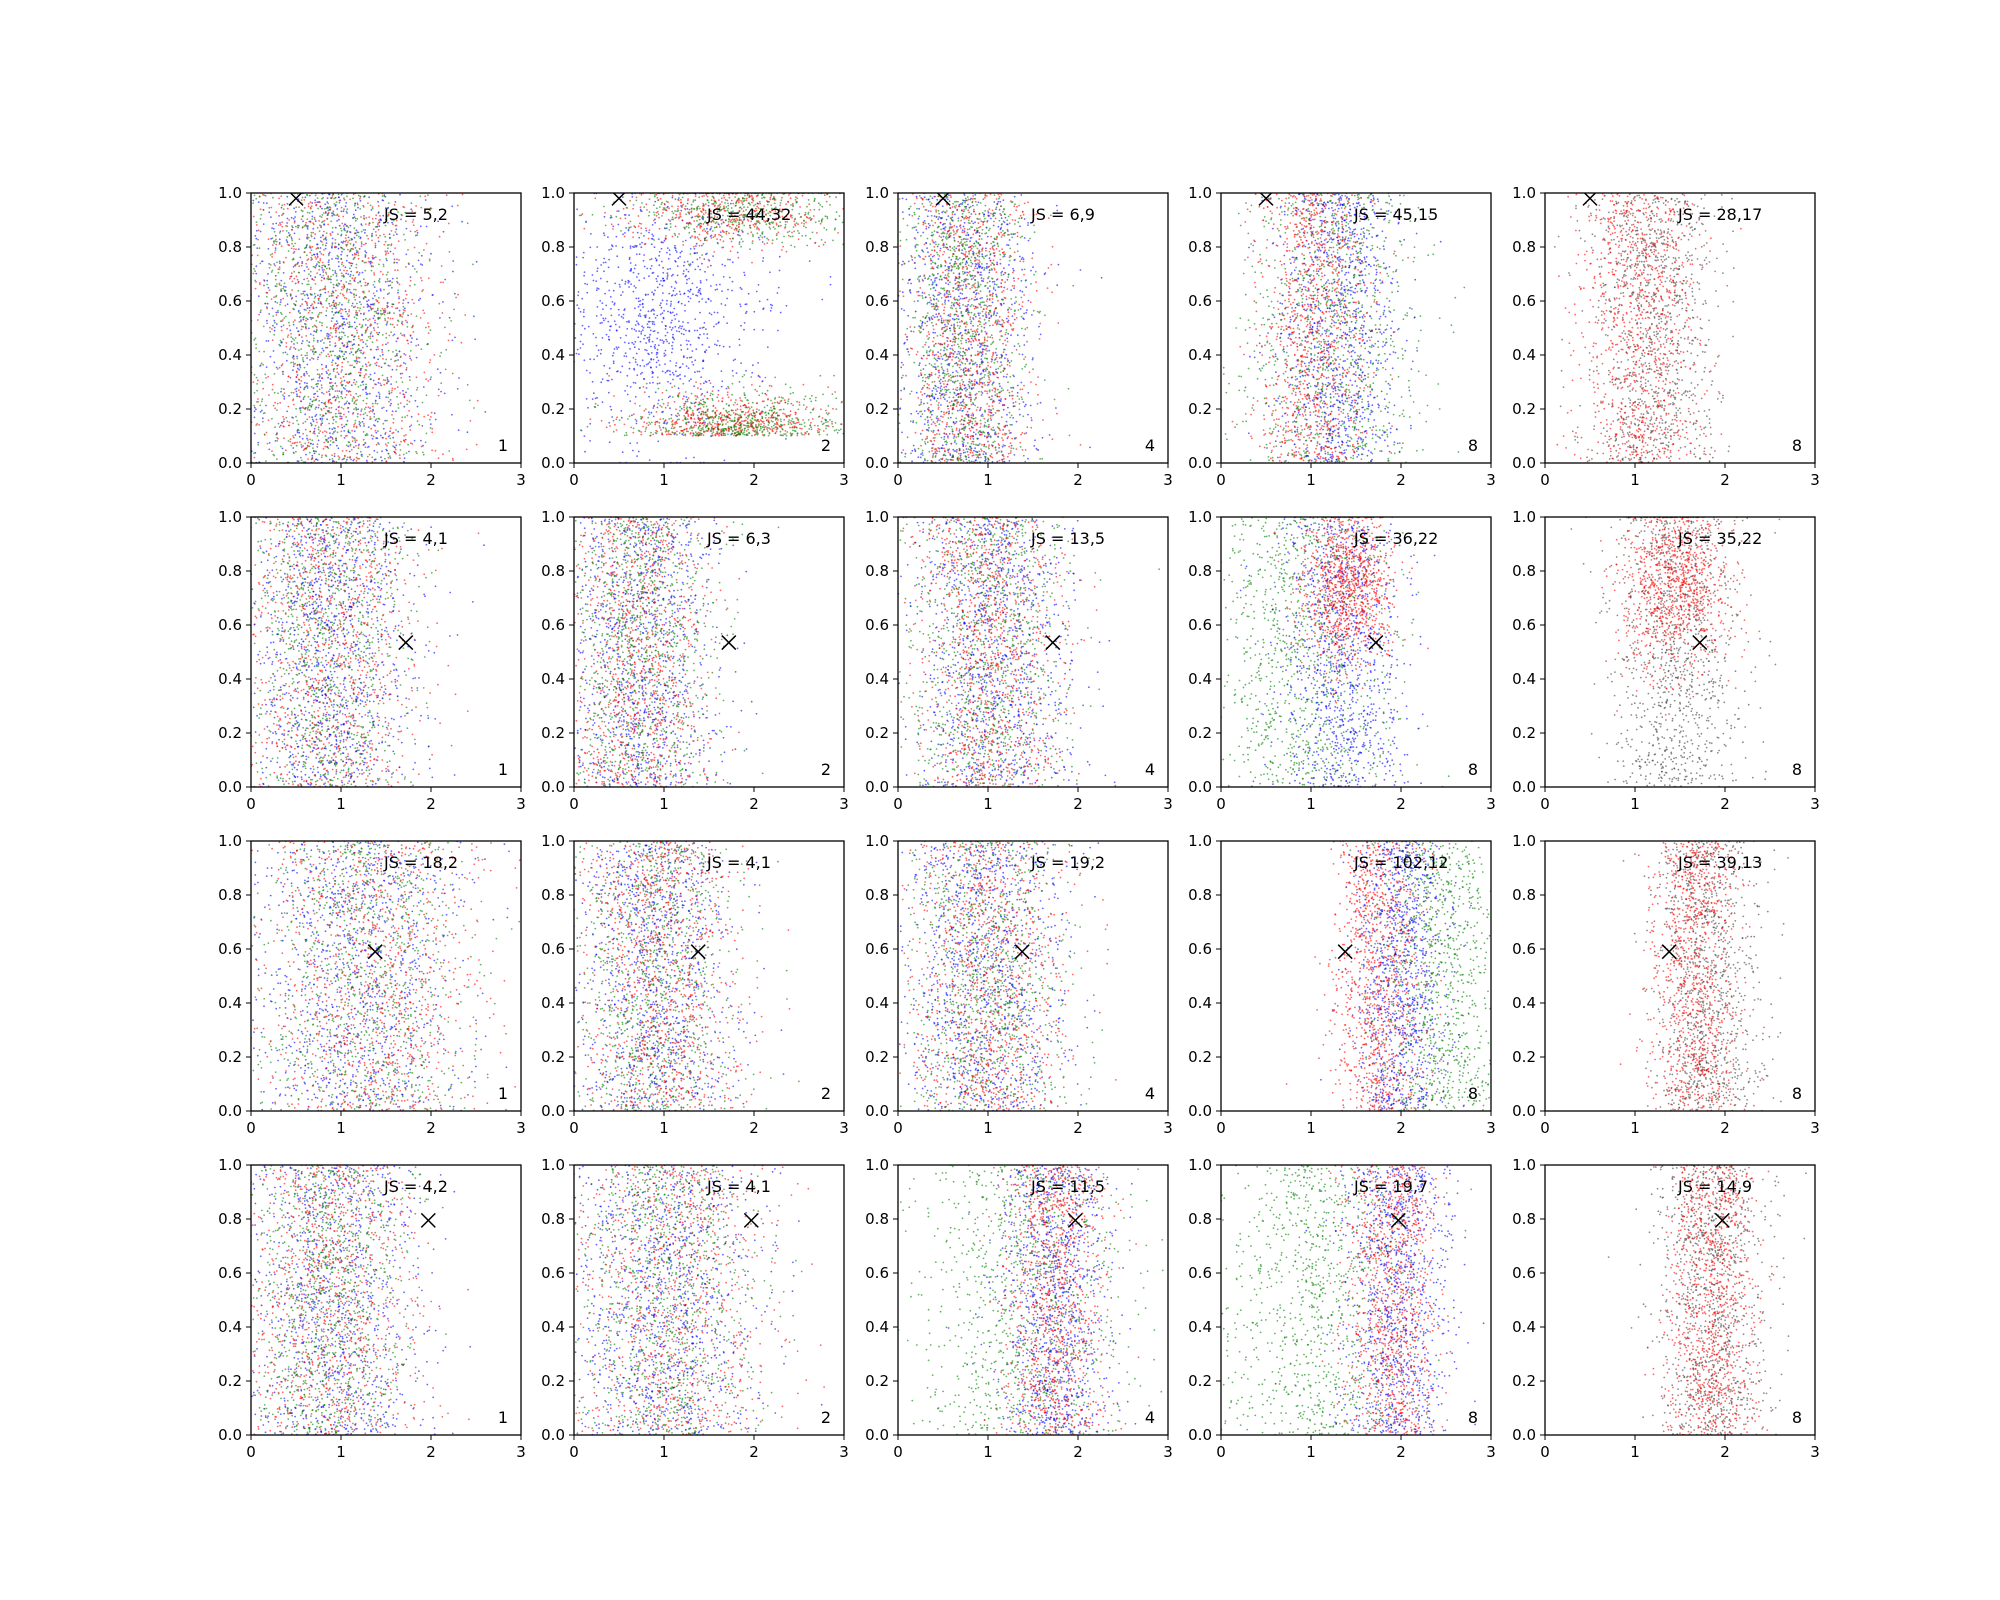 This screenshot has height=1600, width=2000. Describe the element at coordinates (709, 328) in the screenshot. I see `scatter-points` at that location.